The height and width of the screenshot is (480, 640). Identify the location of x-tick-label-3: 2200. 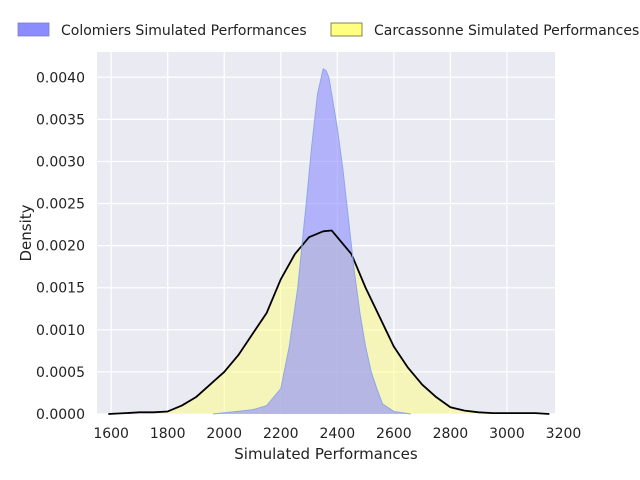
(281, 434).